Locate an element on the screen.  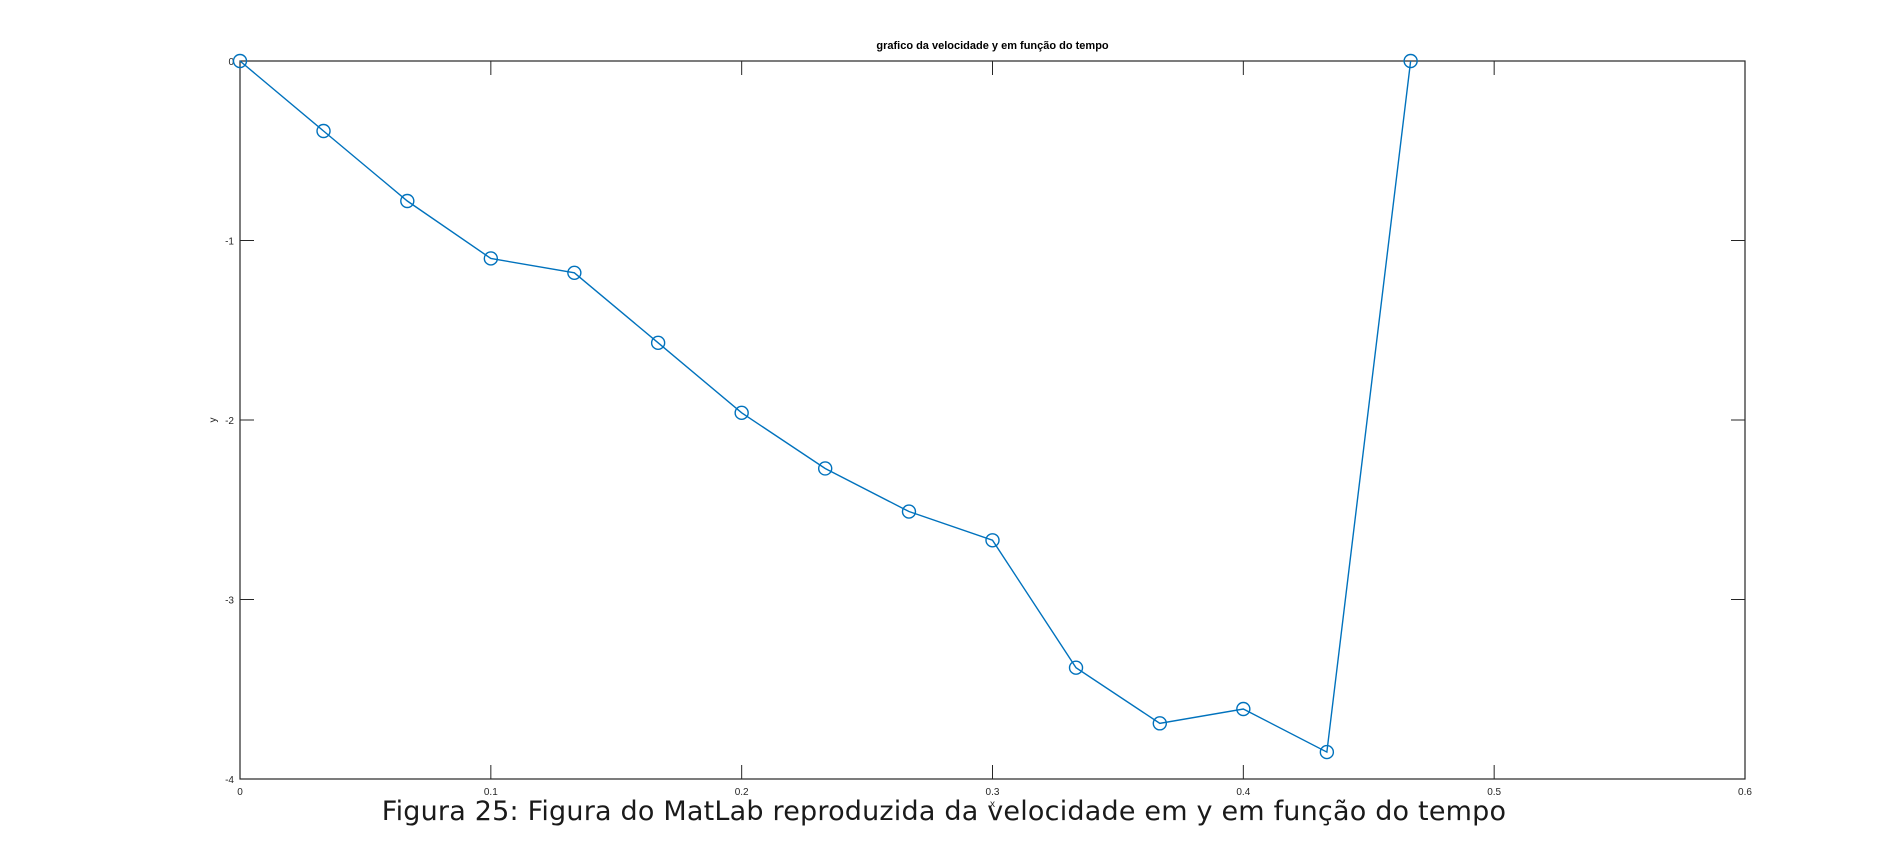
x-tick-label: 0.6 is located at coordinates (1745, 792).